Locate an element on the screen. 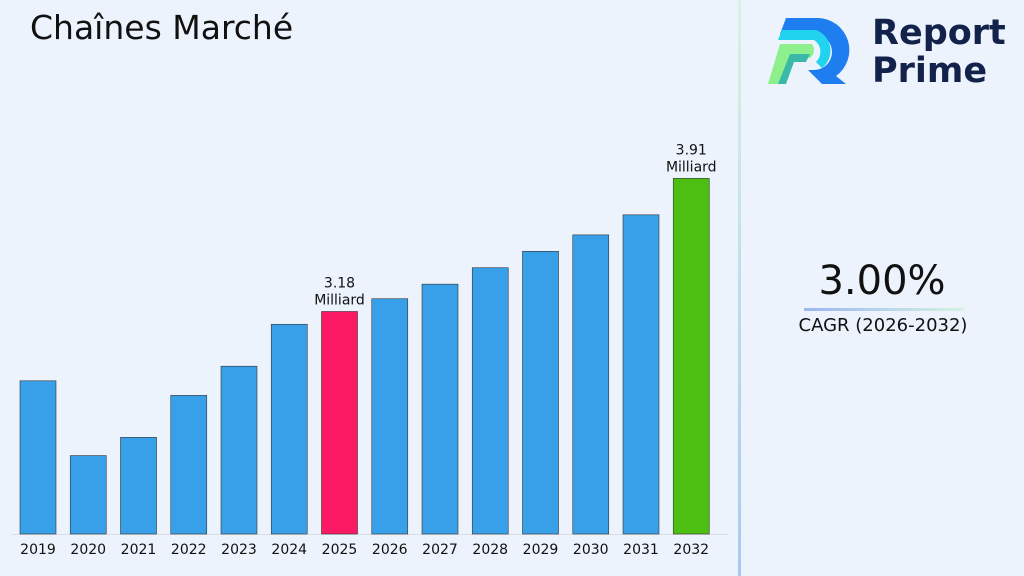  x-tick-label-2032: 2032 is located at coordinates (691, 550).